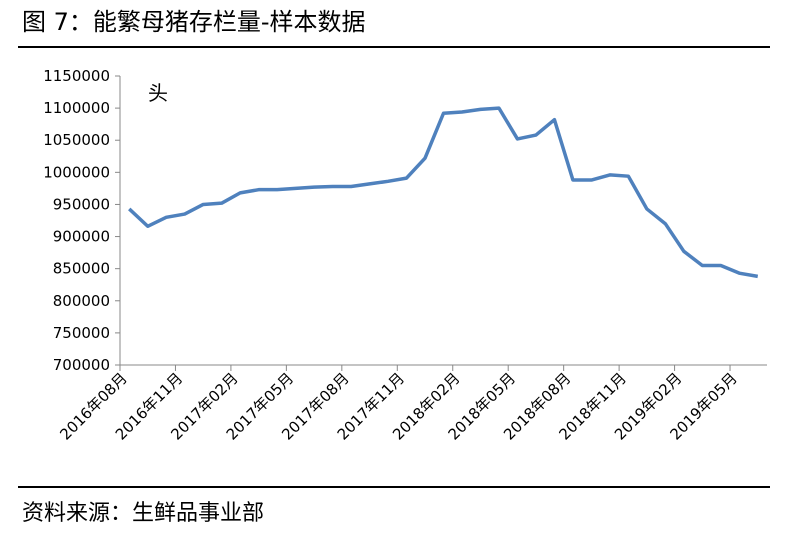 The width and height of the screenshot is (802, 541). What do you see at coordinates (76, 140) in the screenshot?
I see `y-tick-label: 1050000` at bounding box center [76, 140].